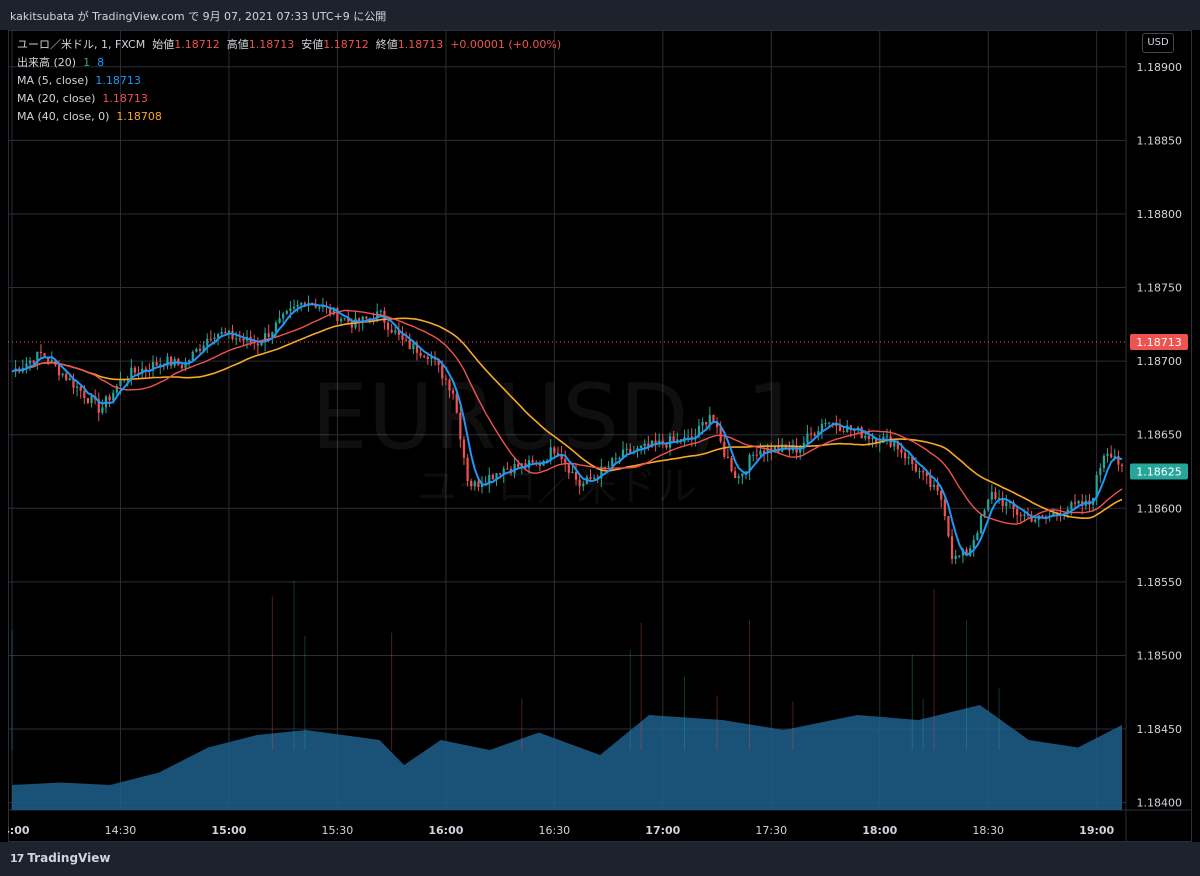  What do you see at coordinates (1159, 472) in the screenshot?
I see `price-badge-label: 1.18625` at bounding box center [1159, 472].